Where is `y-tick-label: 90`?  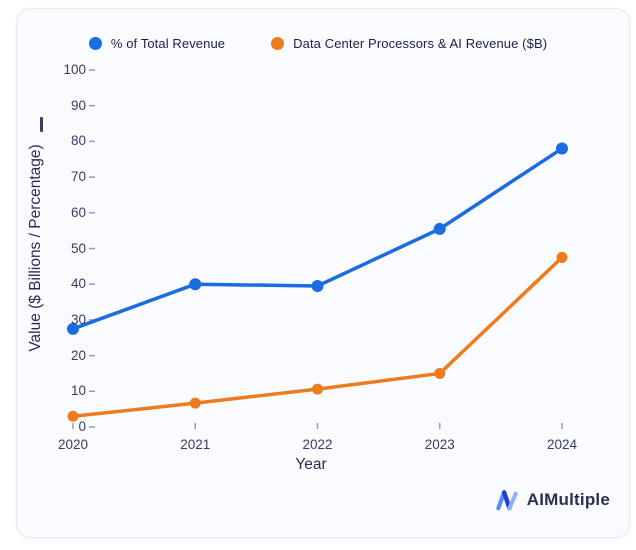
y-tick-label: 90 is located at coordinates (78, 105).